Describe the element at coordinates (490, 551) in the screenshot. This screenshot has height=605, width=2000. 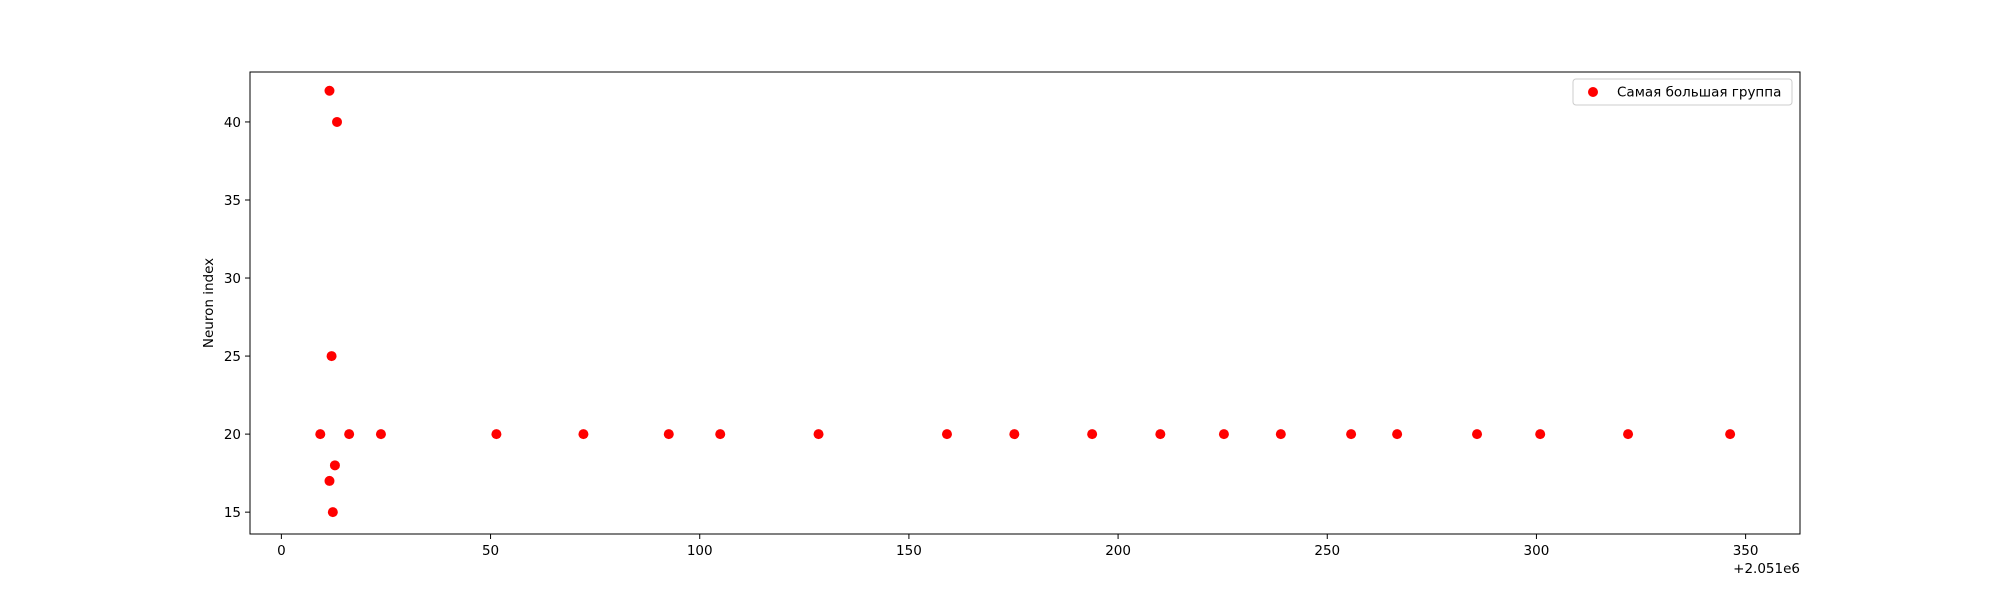
I see `x-tick-label: 50` at that location.